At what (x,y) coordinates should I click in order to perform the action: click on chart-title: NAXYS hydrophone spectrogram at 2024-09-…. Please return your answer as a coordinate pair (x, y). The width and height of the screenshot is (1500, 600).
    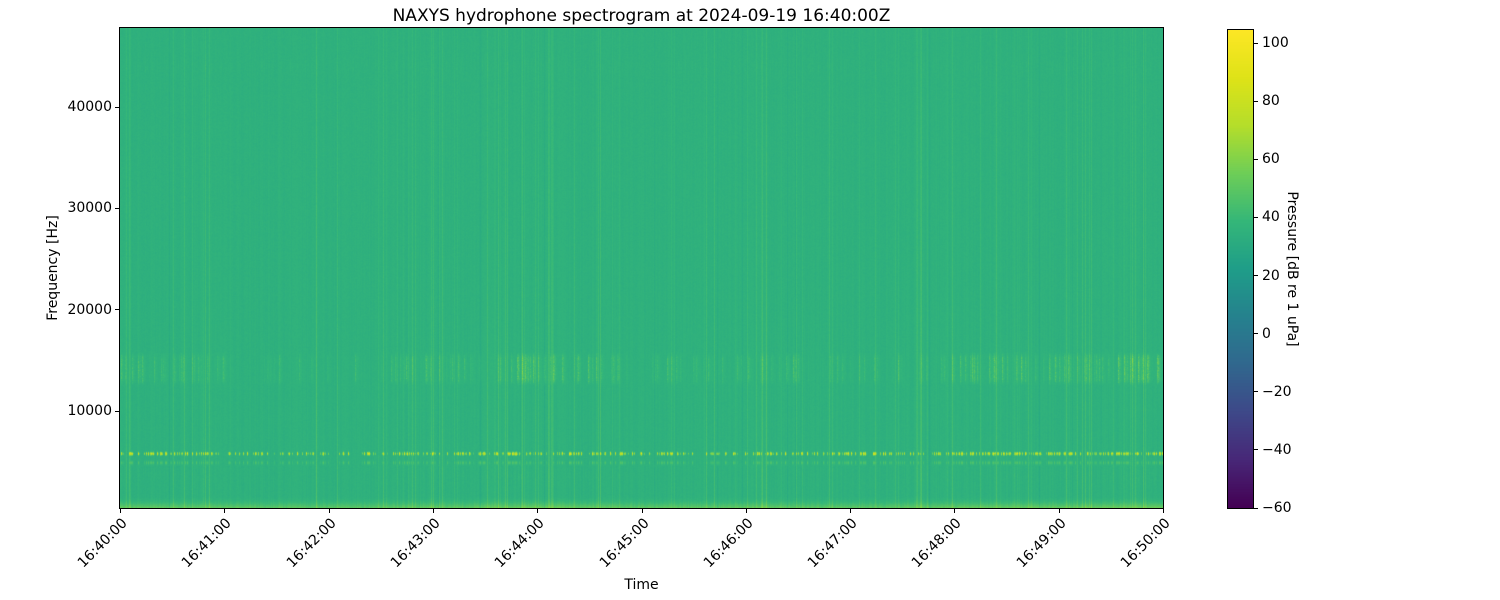
    Looking at the image, I should click on (641, 16).